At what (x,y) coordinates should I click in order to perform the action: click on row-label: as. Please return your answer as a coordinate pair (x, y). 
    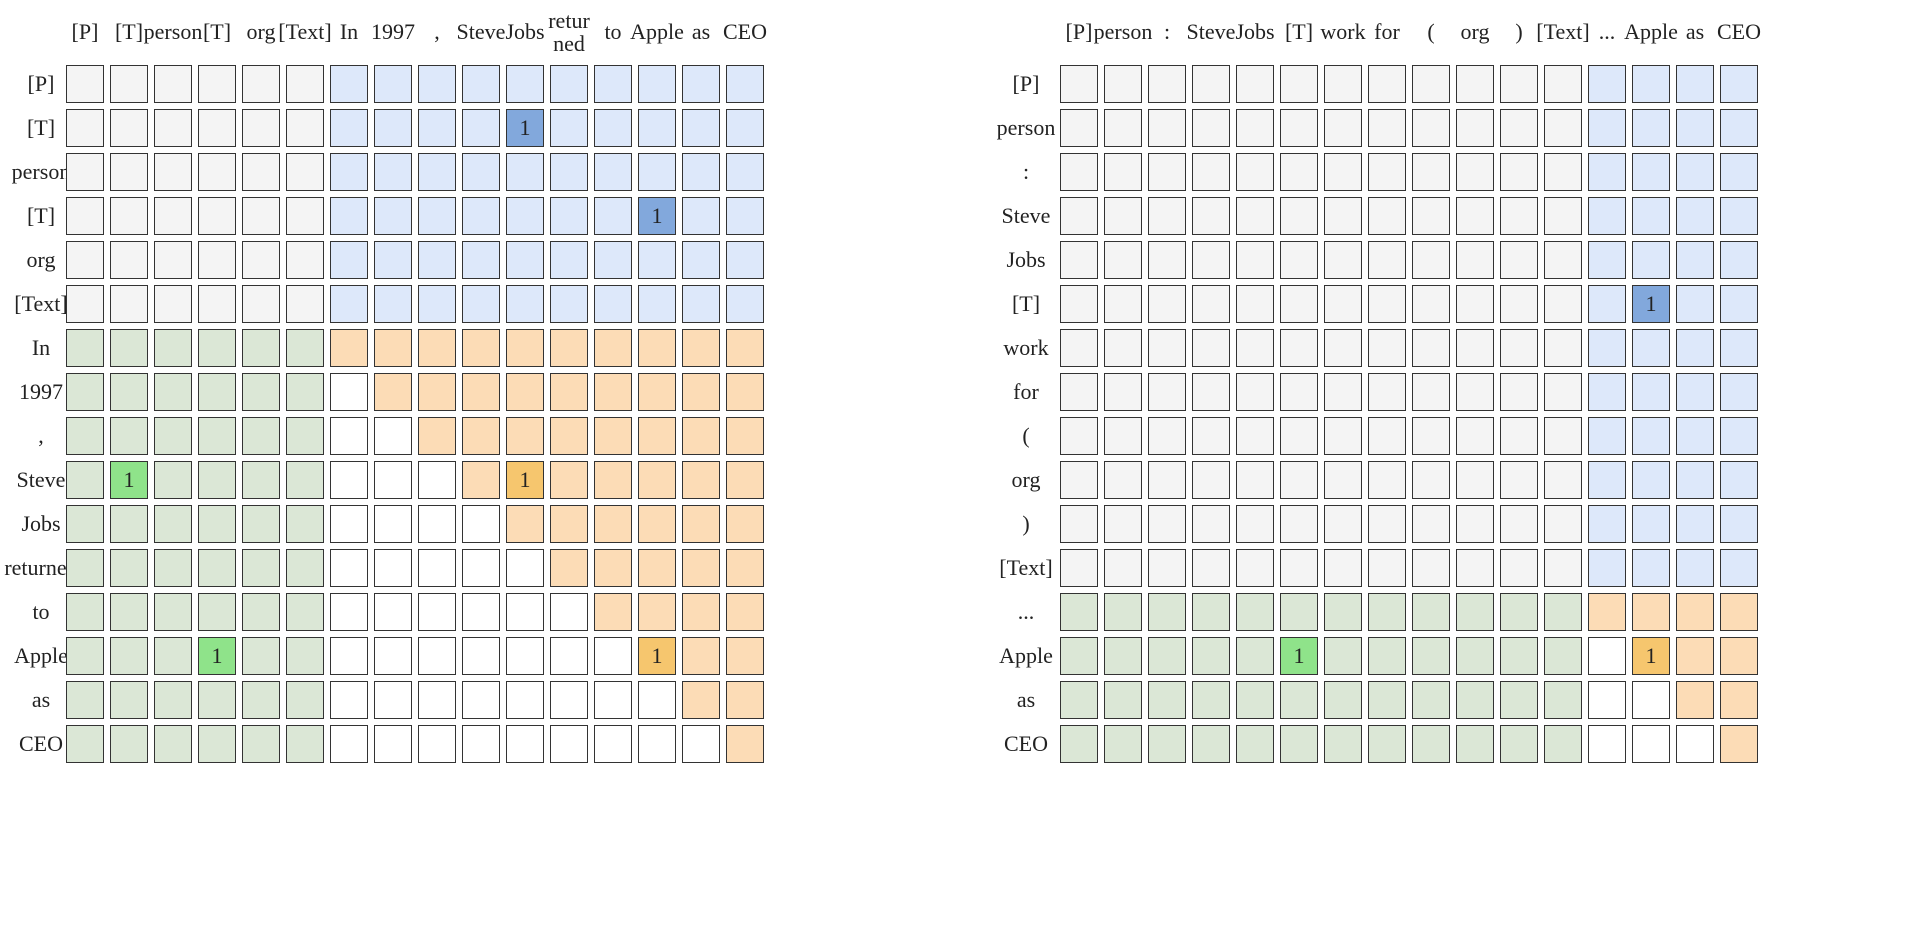
    Looking at the image, I should click on (1026, 700).